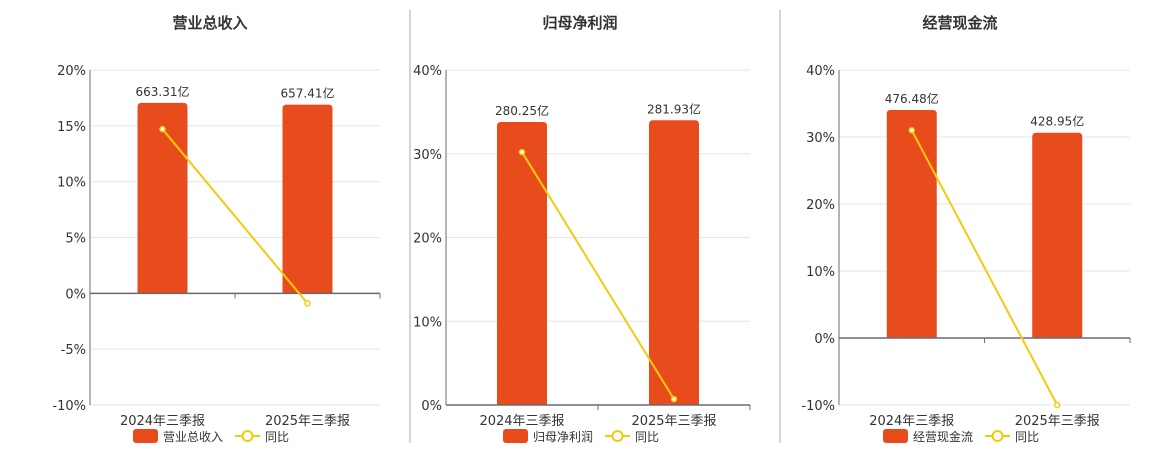 The image size is (1160, 450). I want to click on legend-bar-label: 归母净利润, so click(563, 437).